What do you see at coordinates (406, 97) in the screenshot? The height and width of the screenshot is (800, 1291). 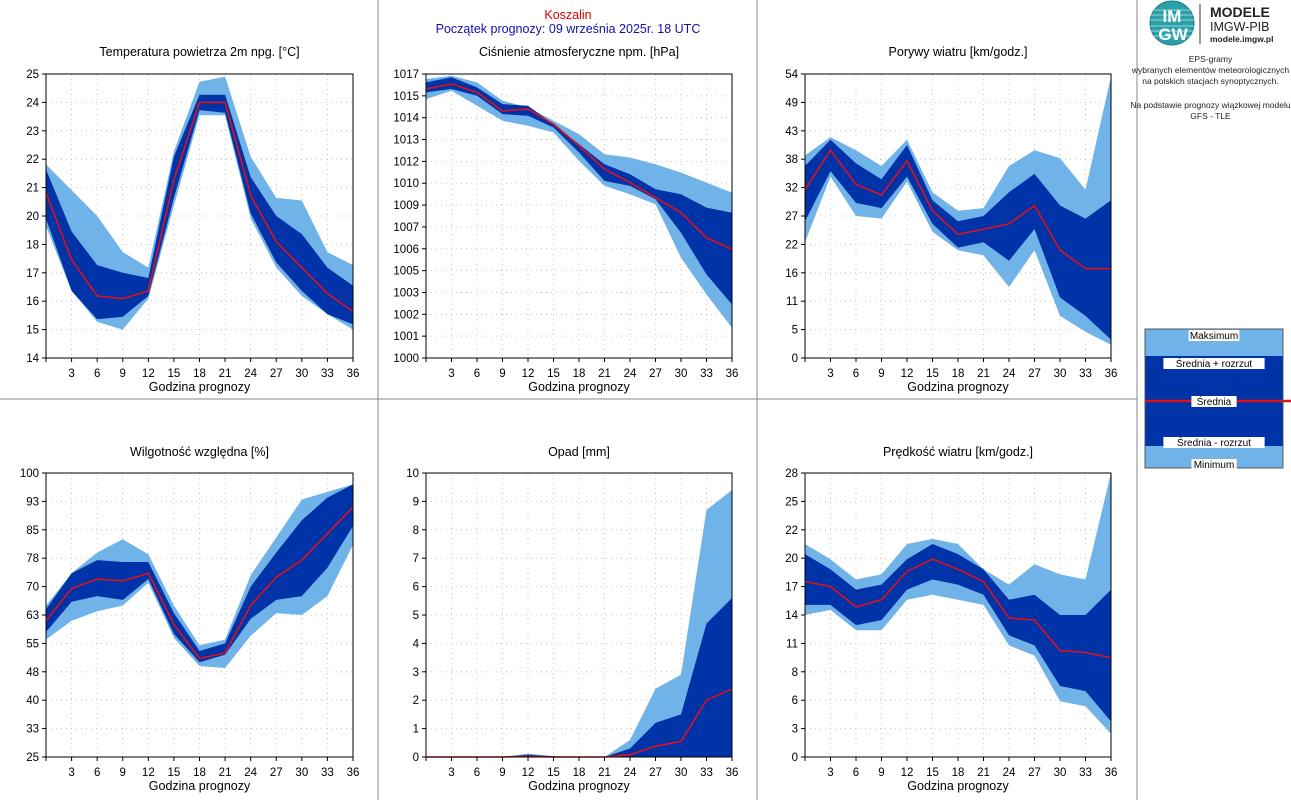 I see `y-tick-label: 1015` at bounding box center [406, 97].